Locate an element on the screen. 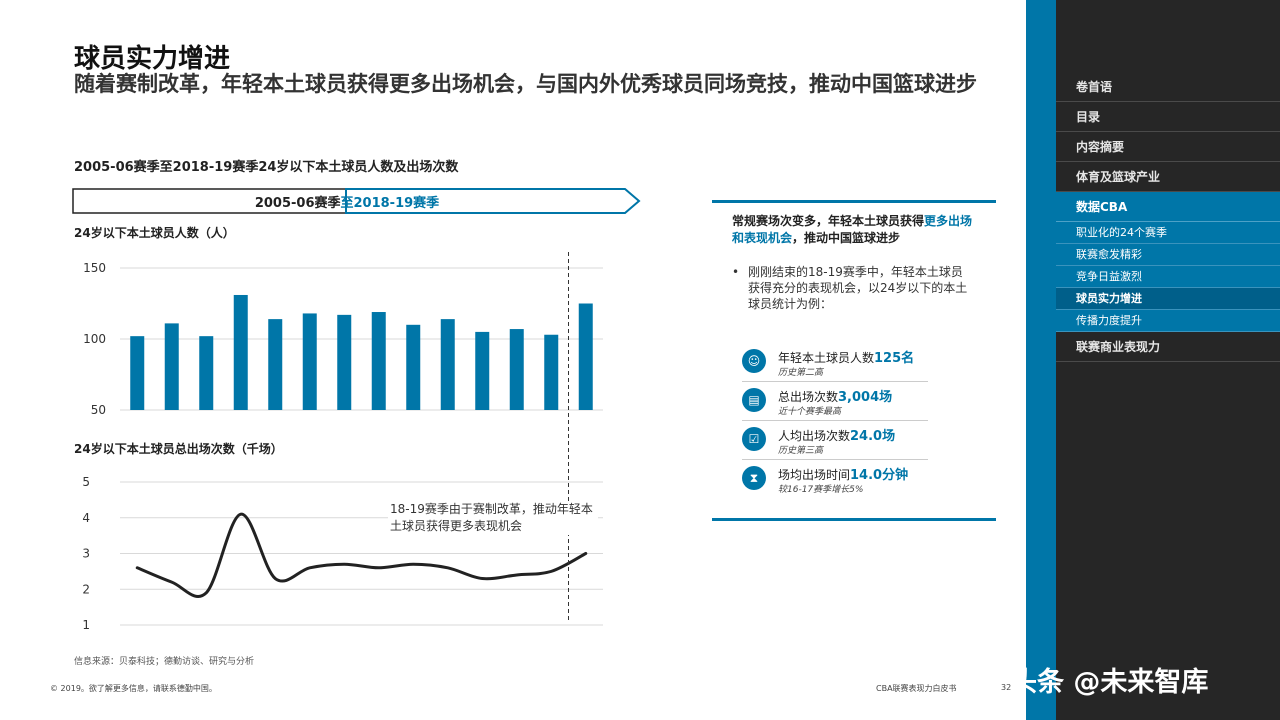 The height and width of the screenshot is (720, 1280). stat-item: ⧗ 场均出场时间14.0分钟 较16-17赛季增长5% is located at coordinates (835, 479).